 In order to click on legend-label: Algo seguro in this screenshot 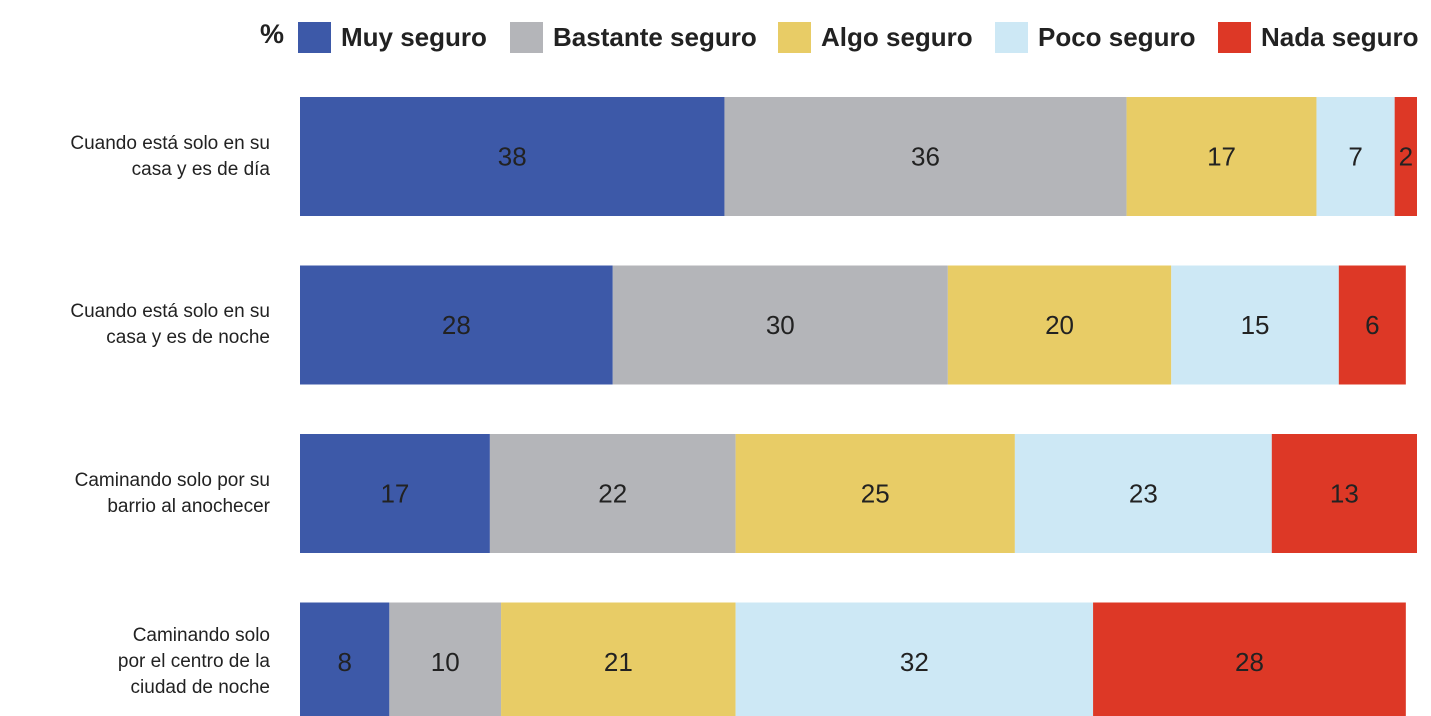, I will do `click(897, 37)`.